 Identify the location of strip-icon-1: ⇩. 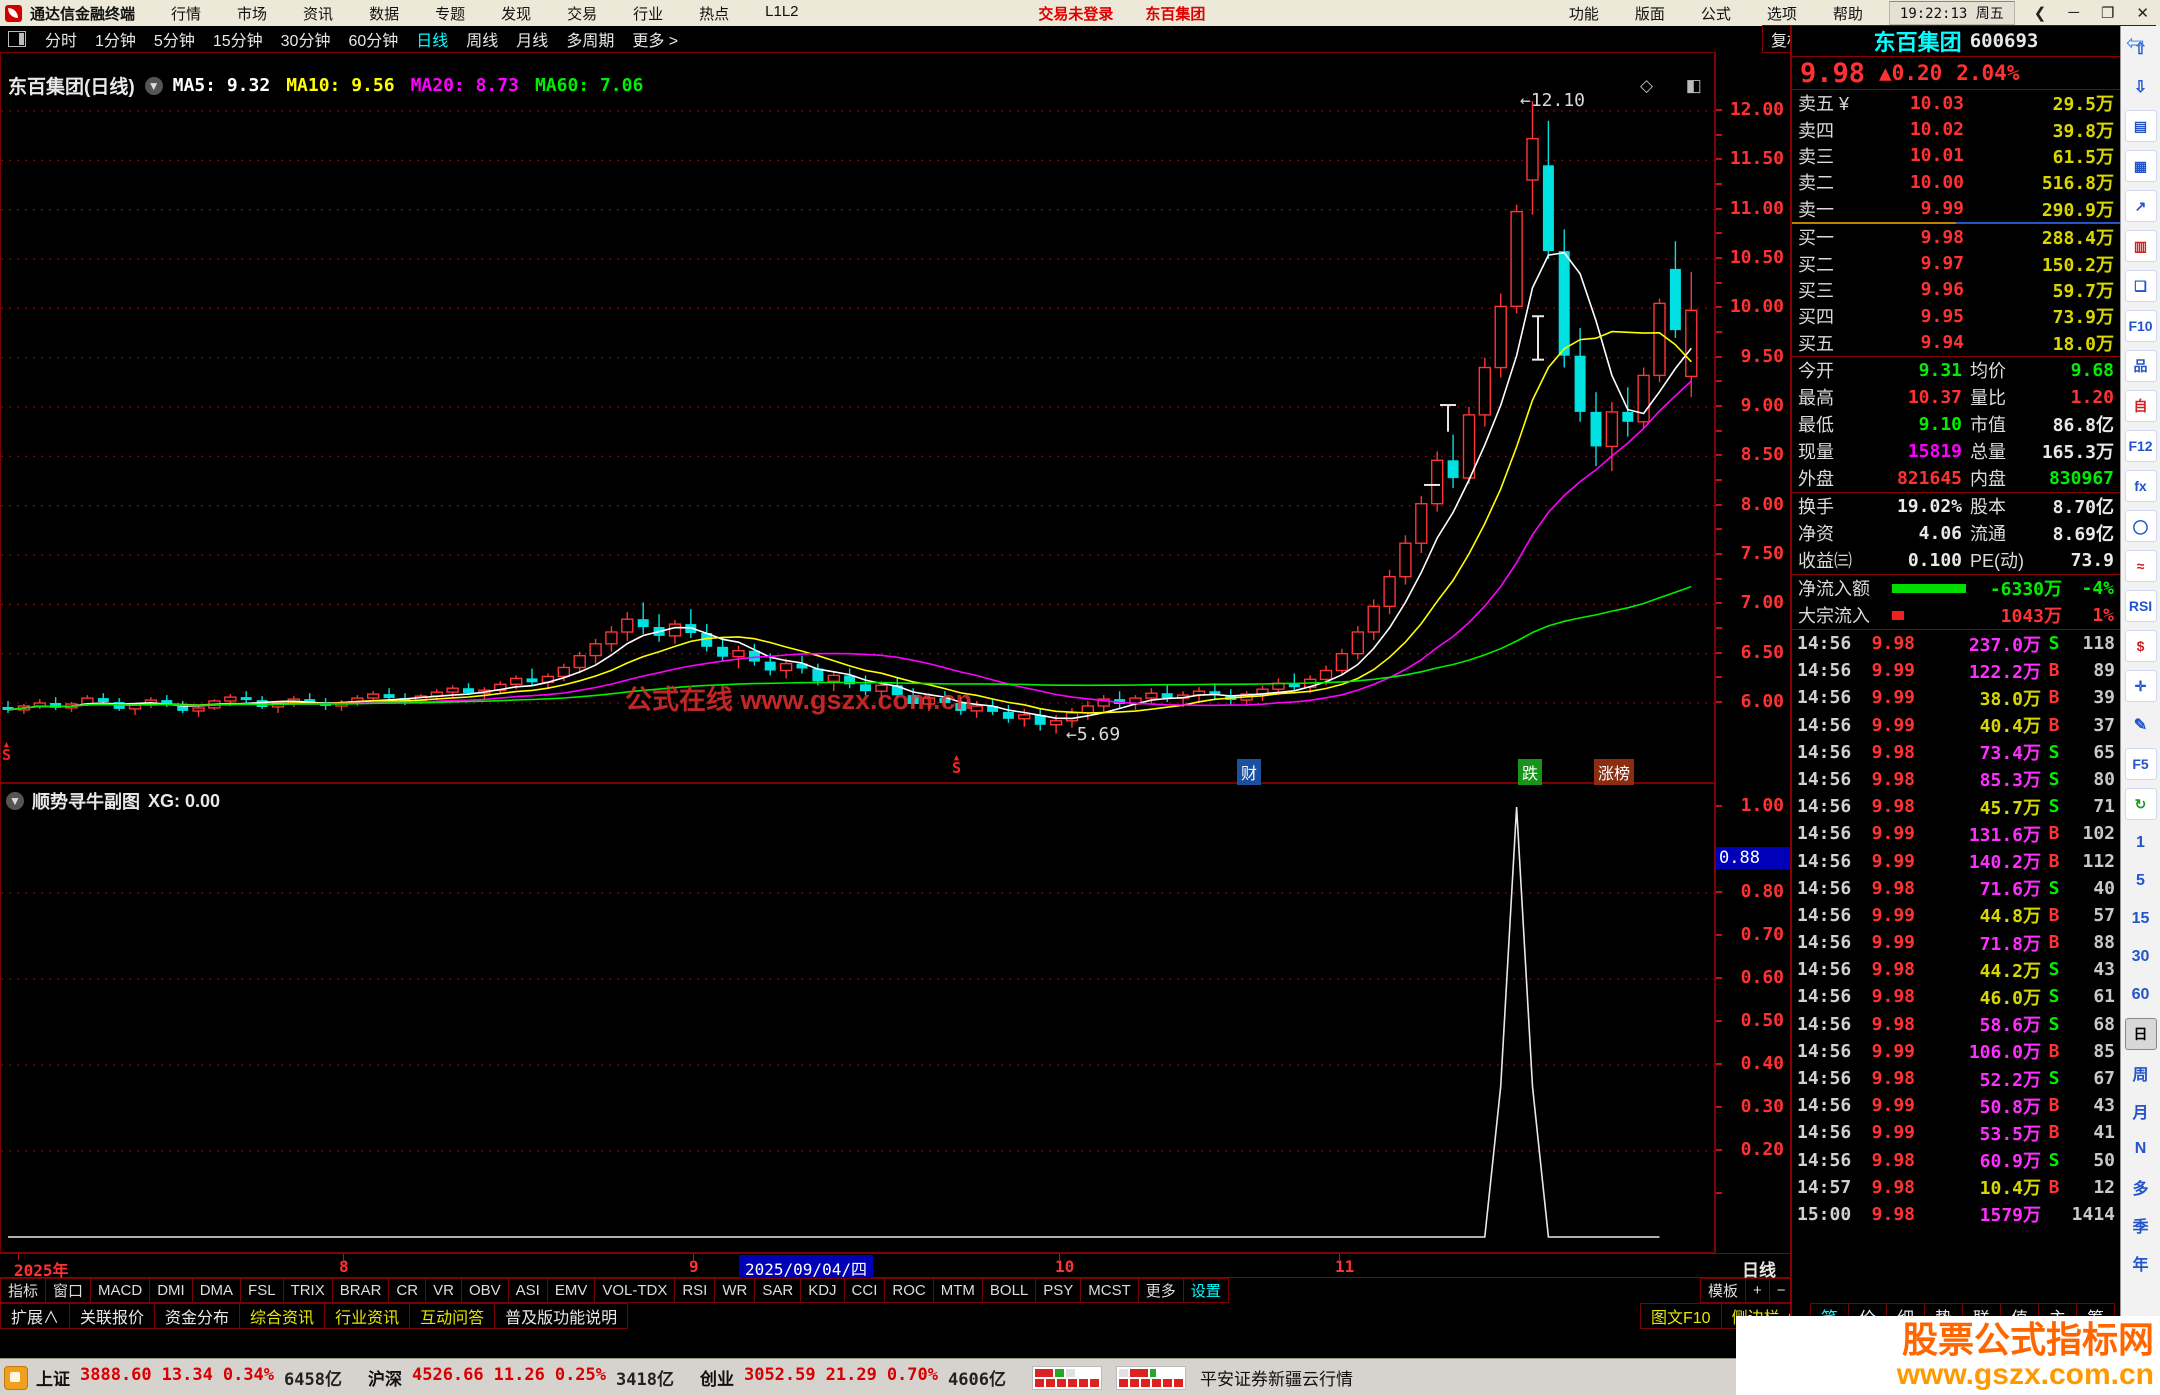
(2140, 87).